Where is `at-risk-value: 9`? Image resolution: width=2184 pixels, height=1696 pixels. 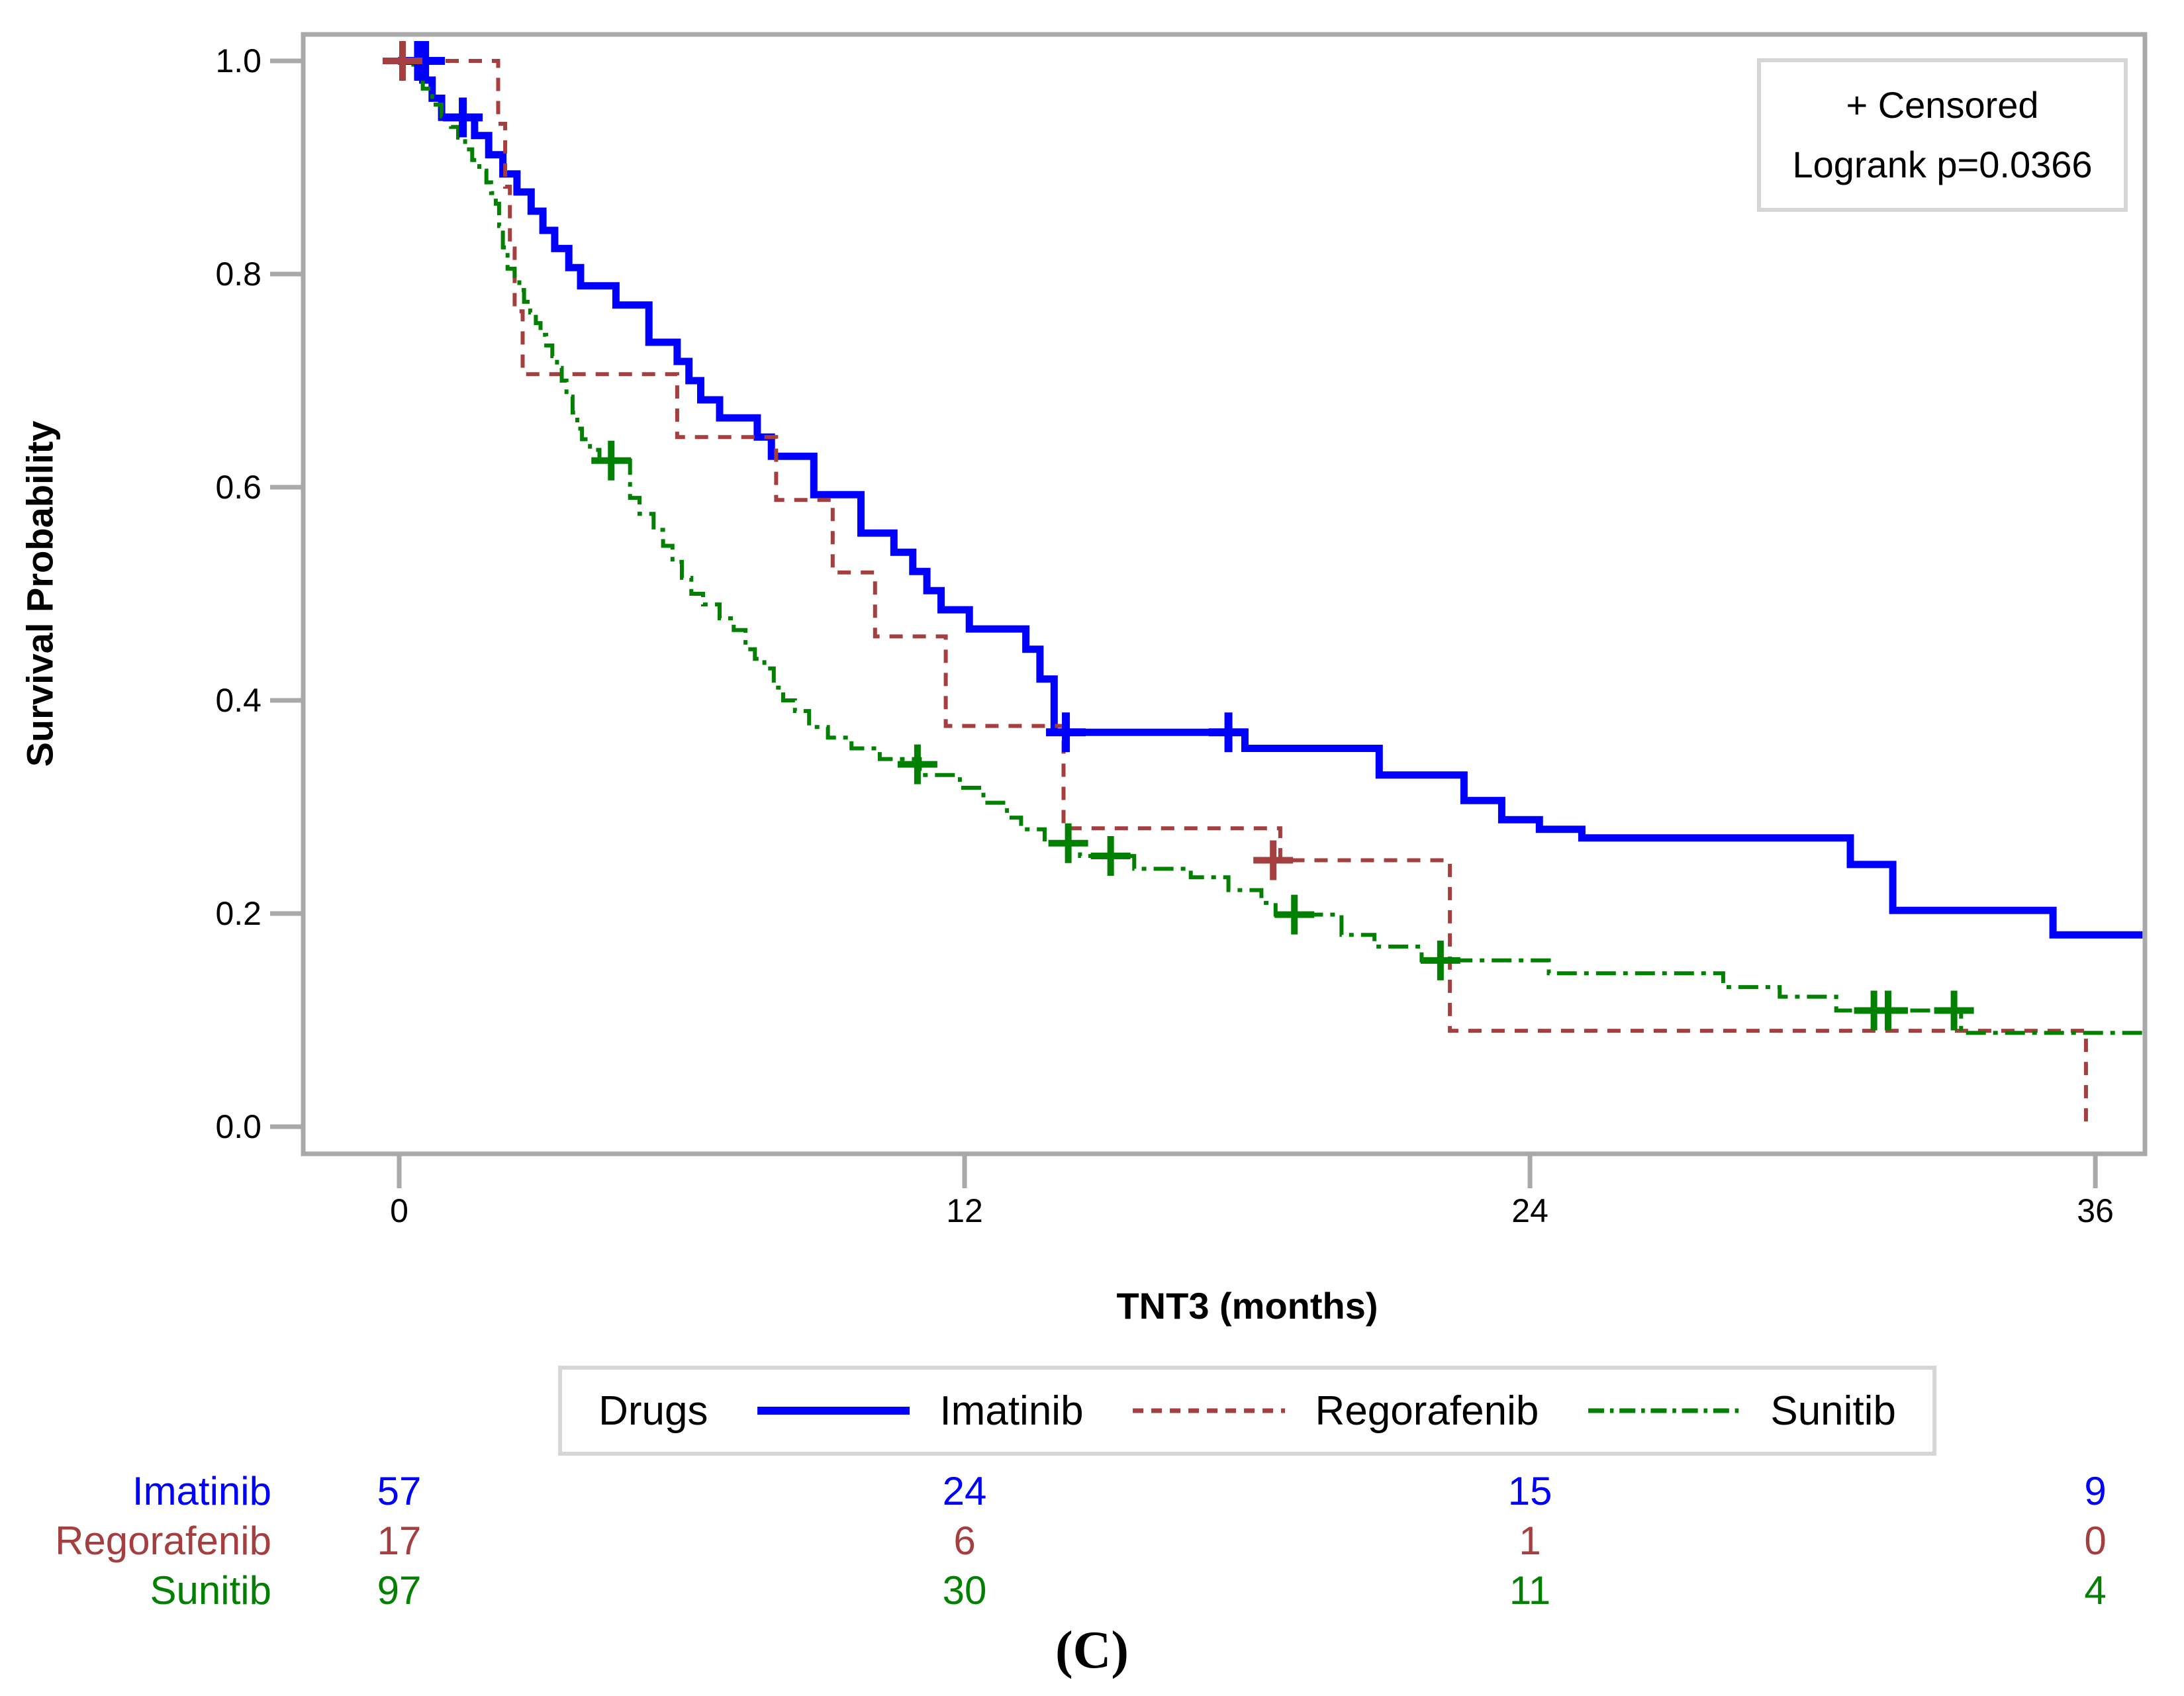
at-risk-value: 9 is located at coordinates (2095, 1491).